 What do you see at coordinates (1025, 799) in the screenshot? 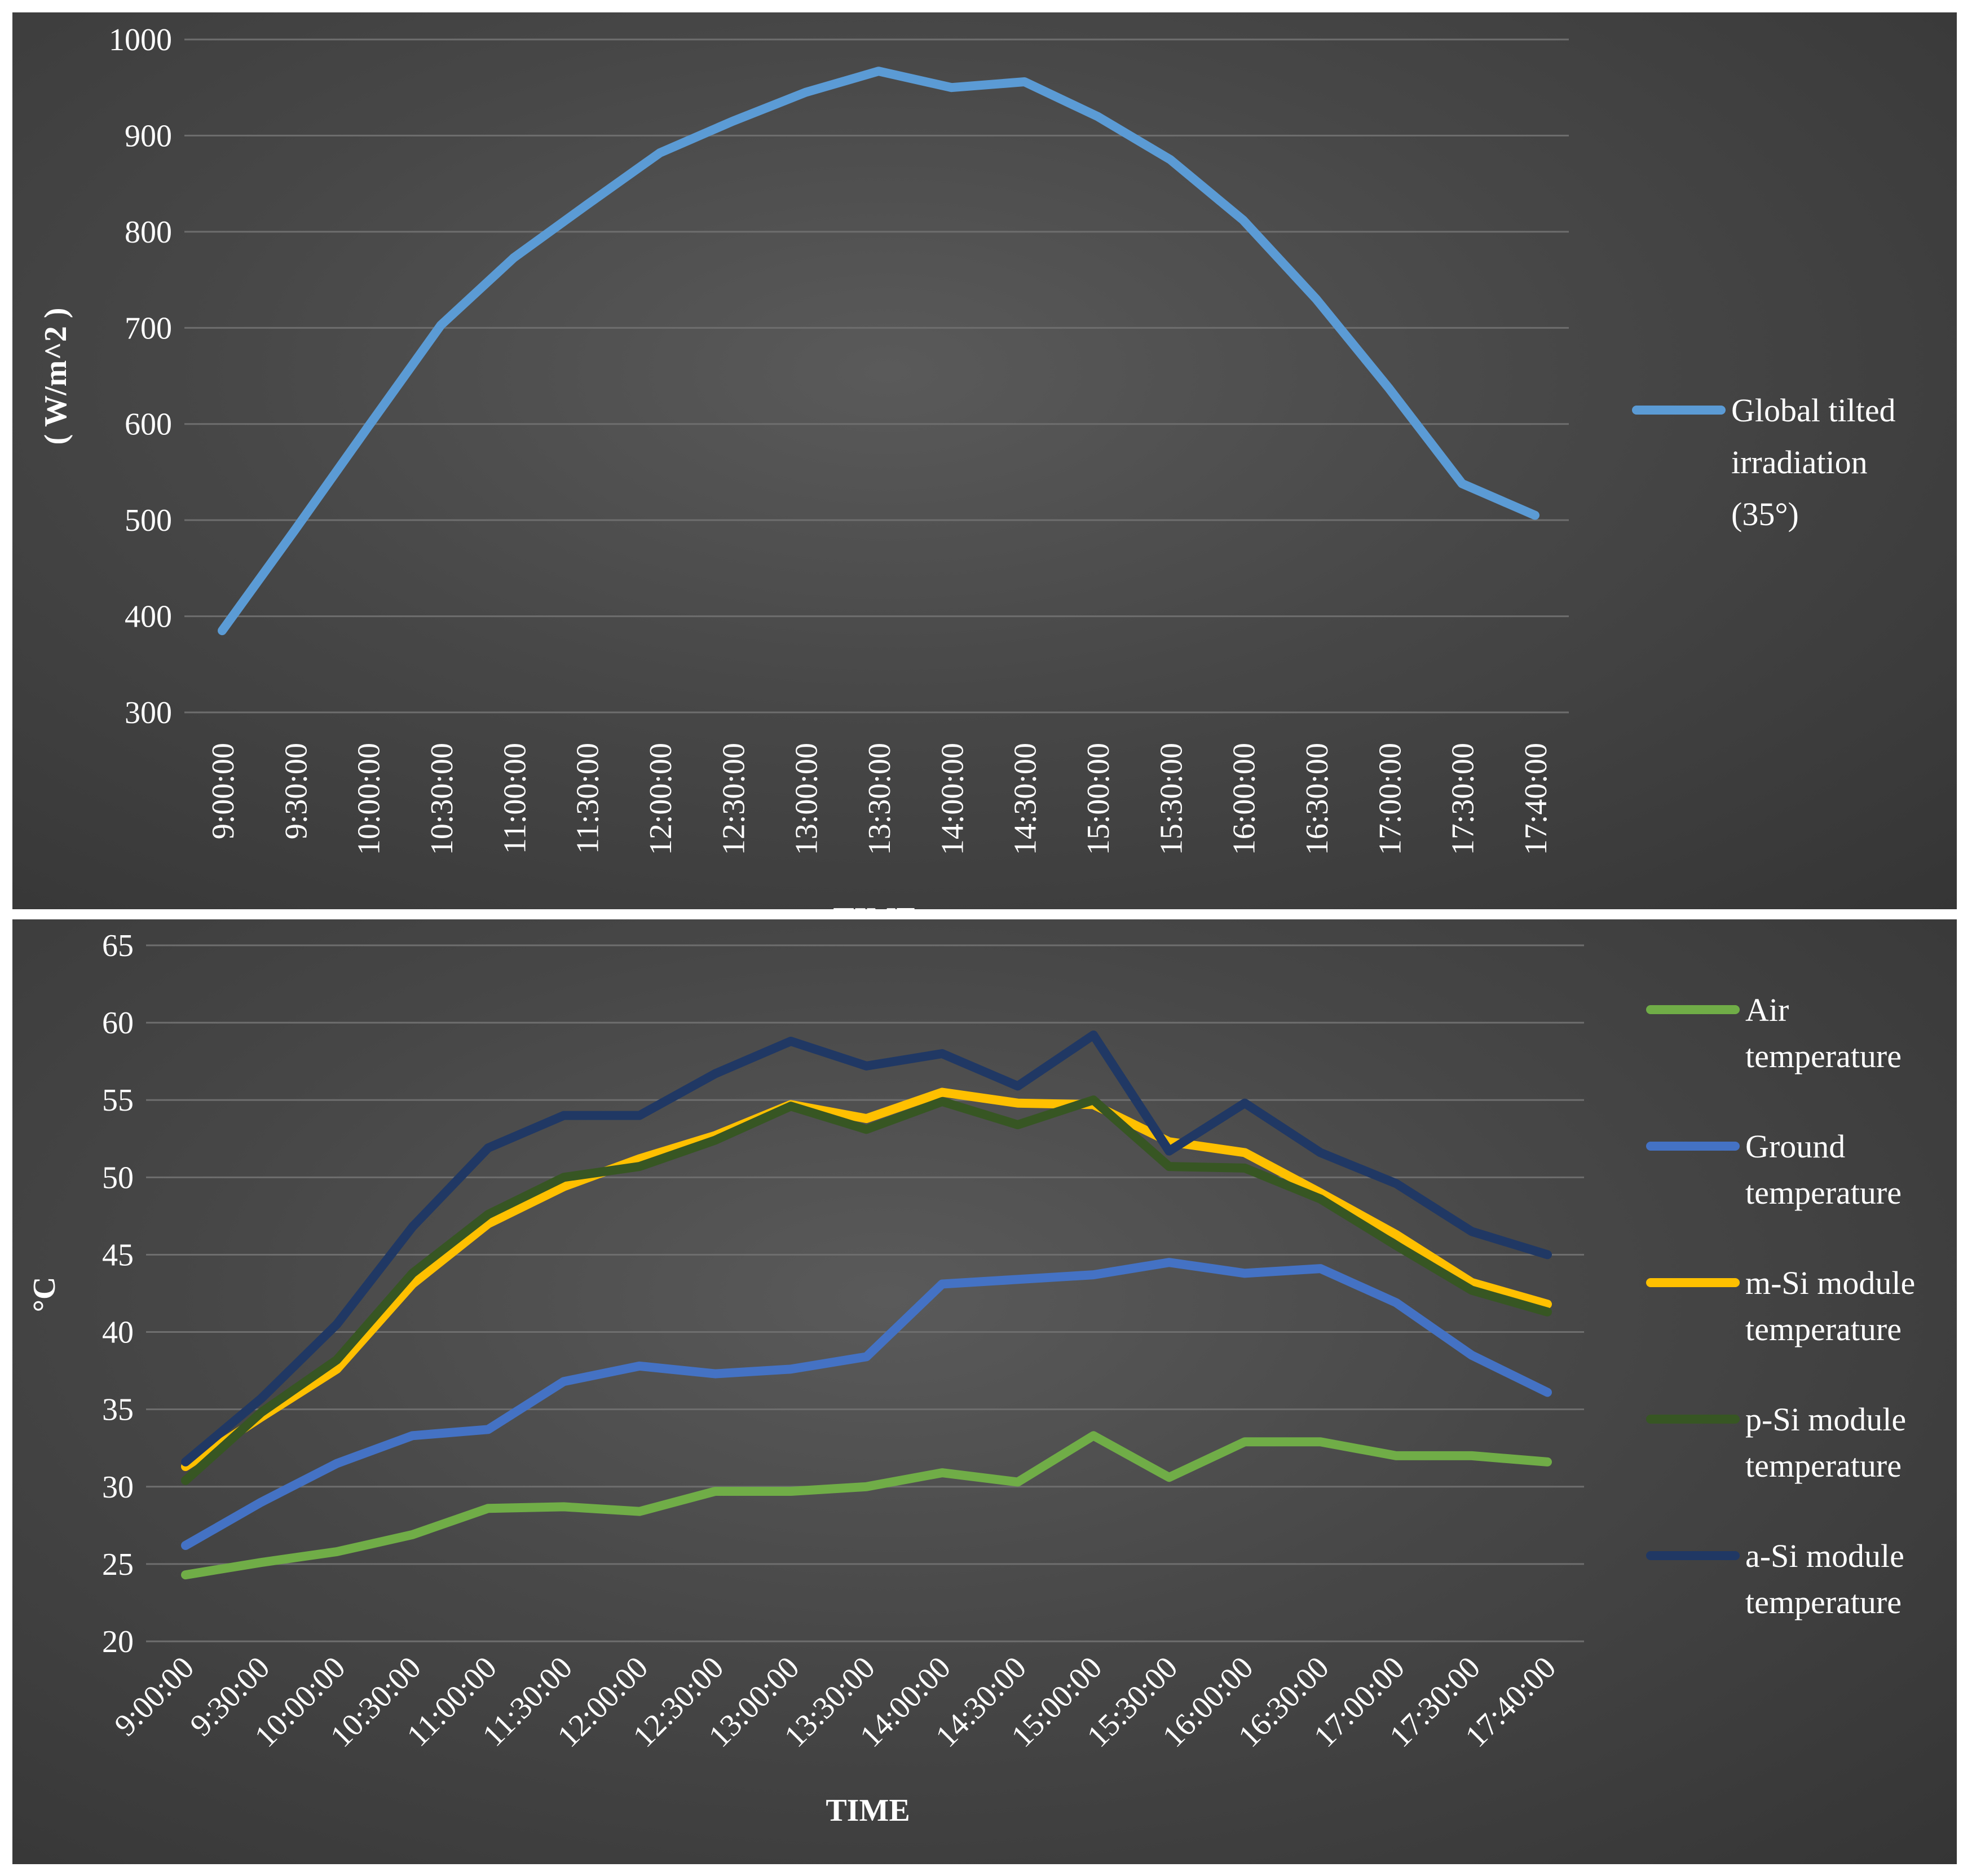
I see `x-tick-label: 14:30:00` at bounding box center [1025, 799].